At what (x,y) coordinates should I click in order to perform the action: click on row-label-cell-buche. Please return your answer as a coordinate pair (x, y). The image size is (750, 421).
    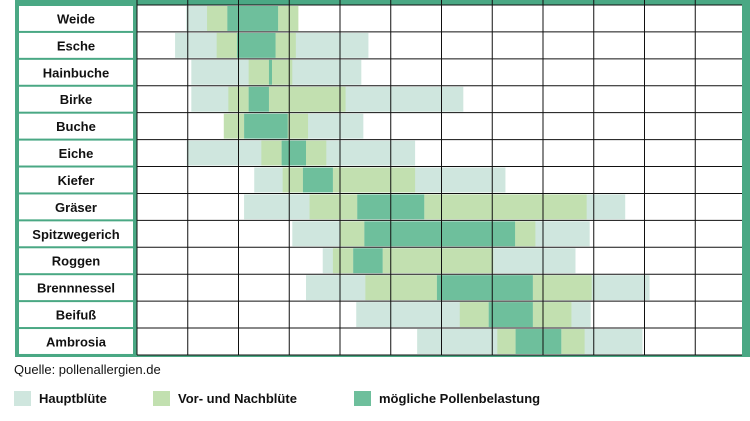
    Looking at the image, I should click on (76, 126).